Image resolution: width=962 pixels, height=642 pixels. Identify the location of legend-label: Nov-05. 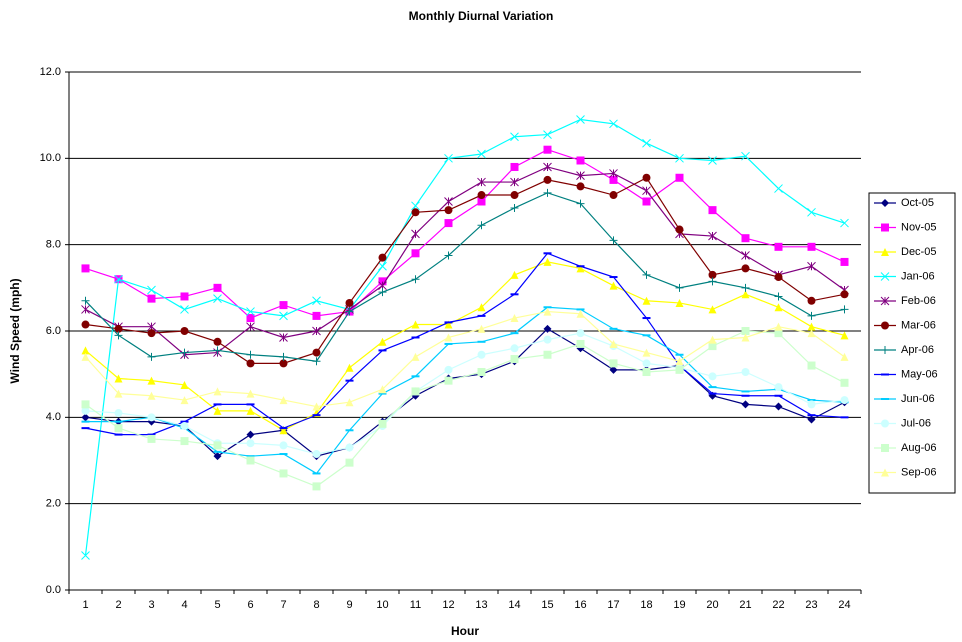
(918, 227).